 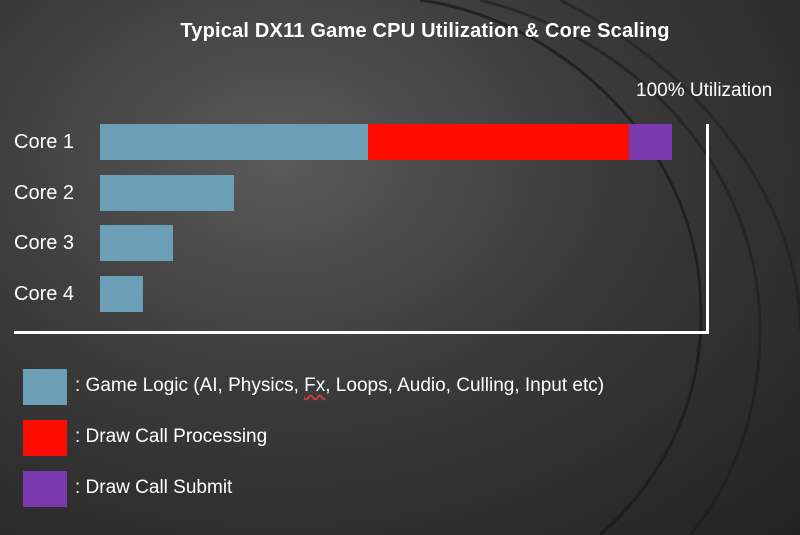 What do you see at coordinates (707, 229) in the screenshot?
I see `max-utilization-line` at bounding box center [707, 229].